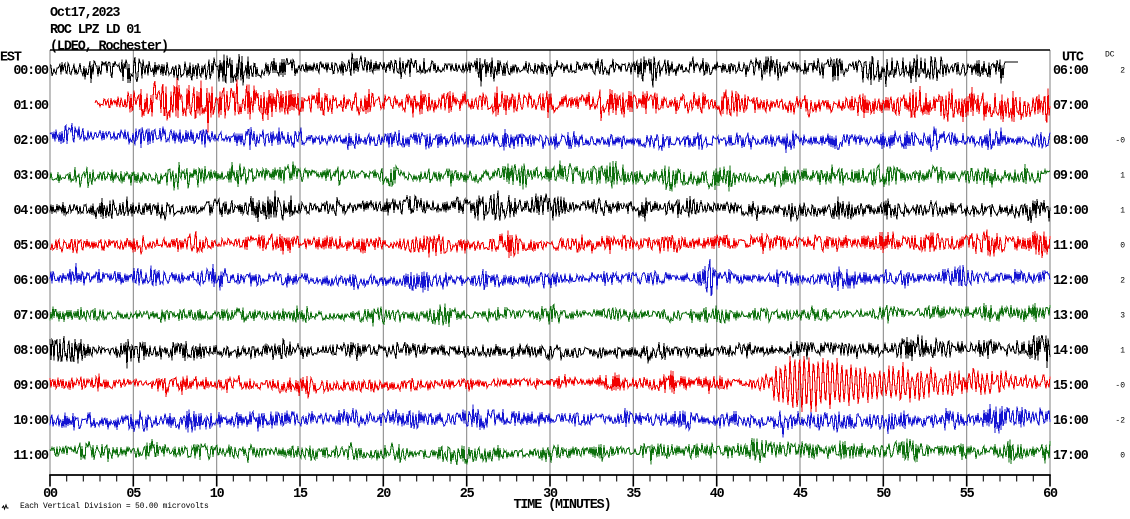 This screenshot has width=1130, height=519. Describe the element at coordinates (11, 58) in the screenshot. I see `svg-text: EST` at that location.